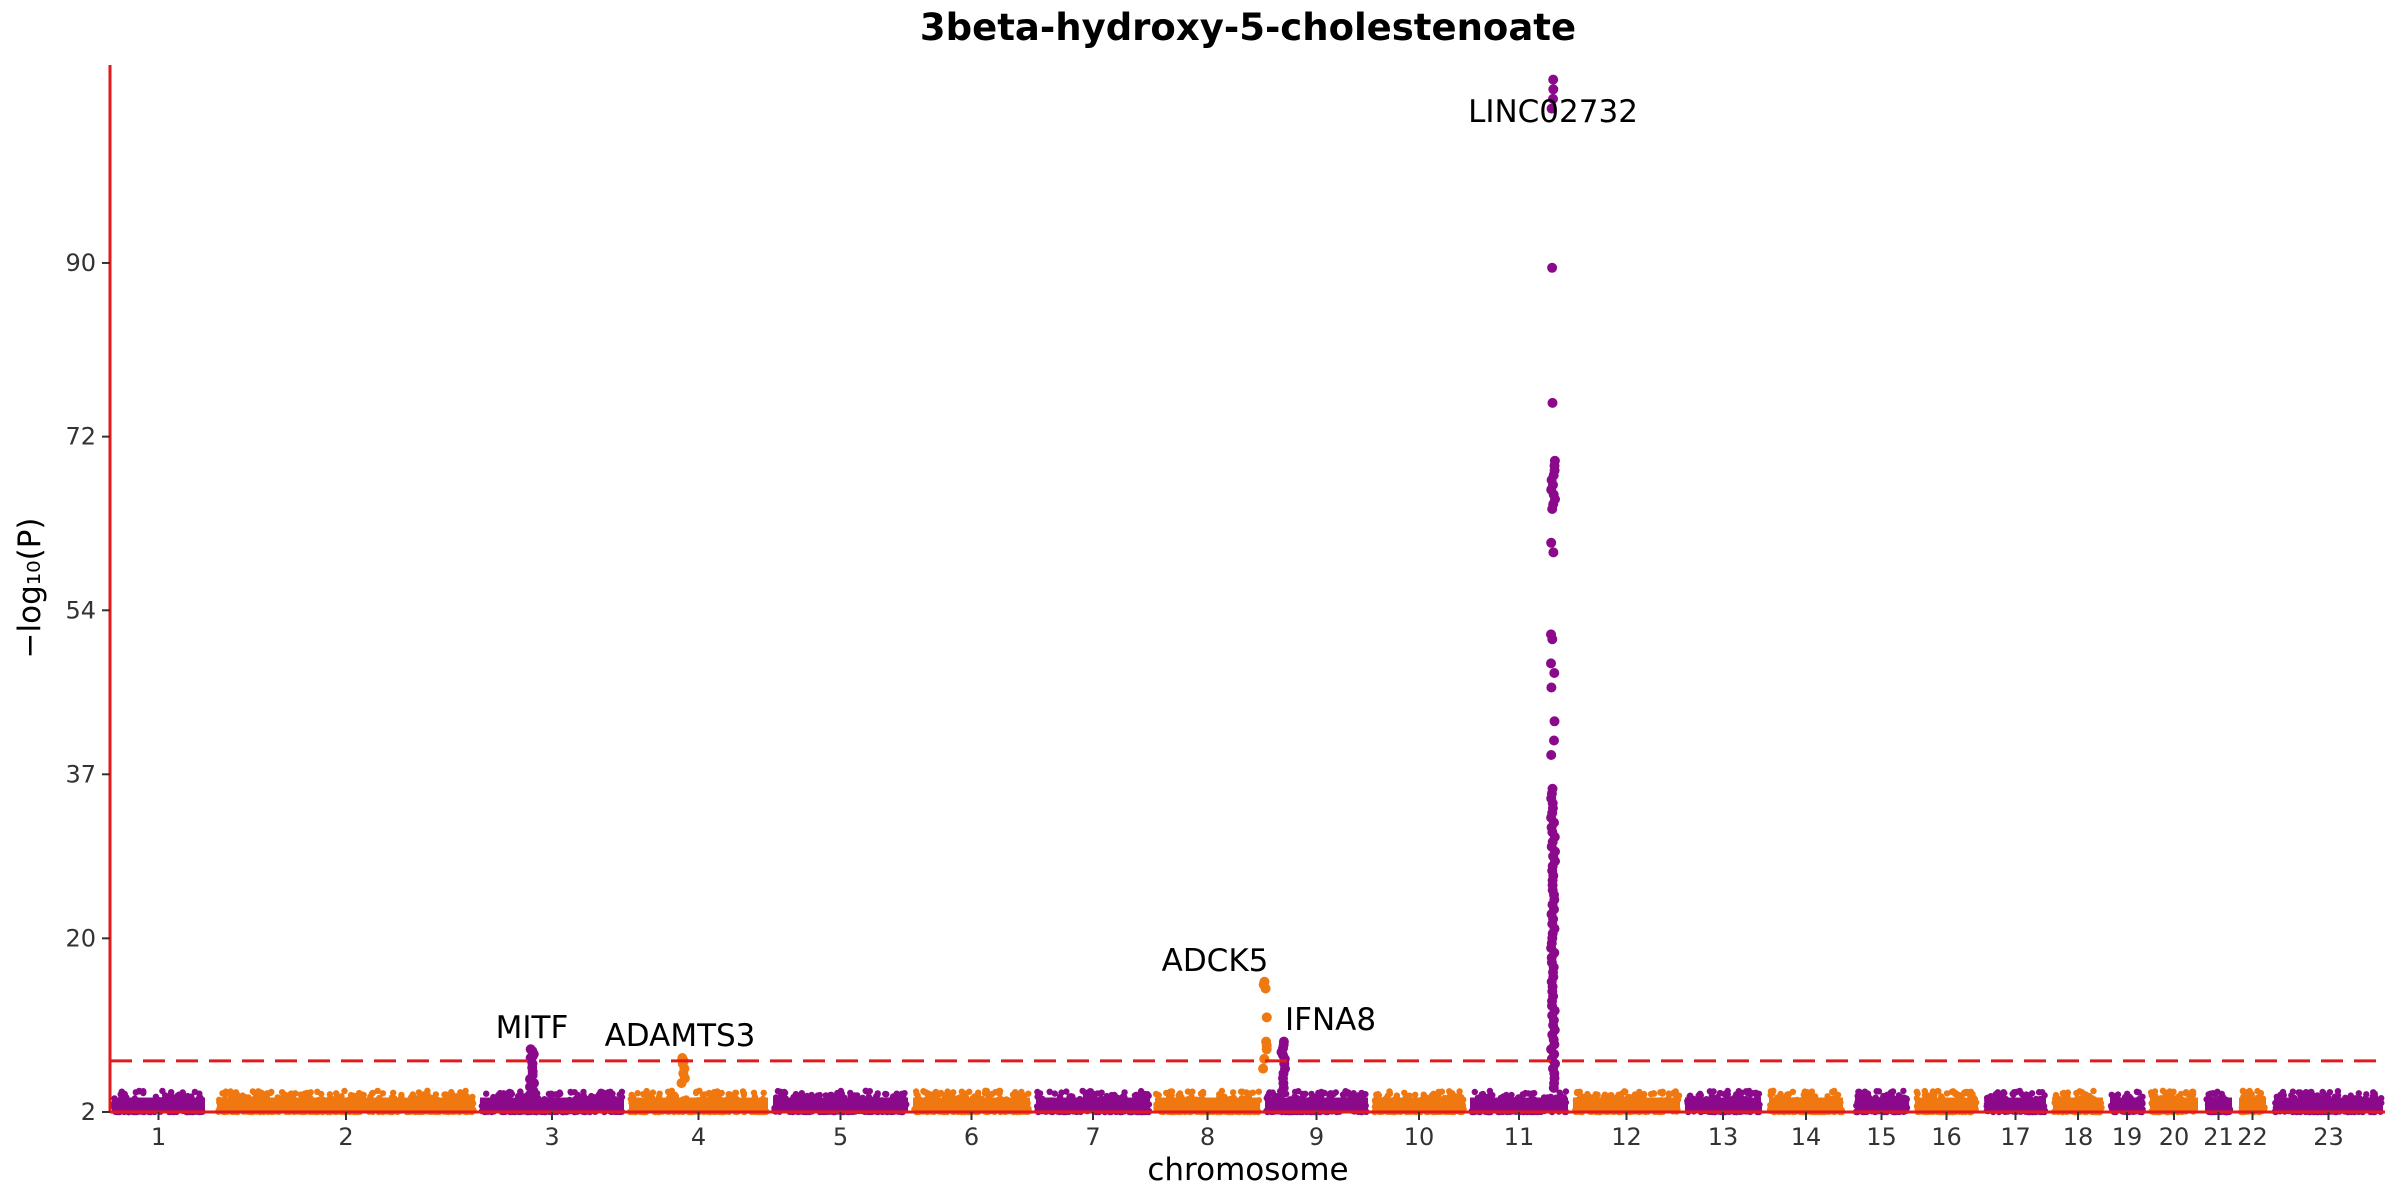 The height and width of the screenshot is (1200, 2400). Describe the element at coordinates (1248, 27) in the screenshot. I see `chart-title: 3beta-hydroxy-5-cholestenoate` at that location.